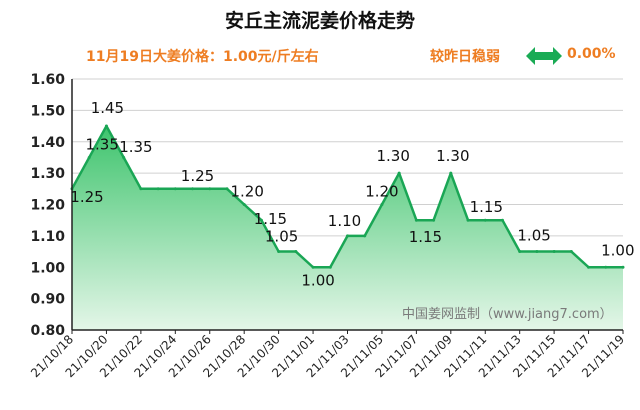  What do you see at coordinates (47, 331) in the screenshot?
I see `y-tick-label: 0.80` at bounding box center [47, 331].